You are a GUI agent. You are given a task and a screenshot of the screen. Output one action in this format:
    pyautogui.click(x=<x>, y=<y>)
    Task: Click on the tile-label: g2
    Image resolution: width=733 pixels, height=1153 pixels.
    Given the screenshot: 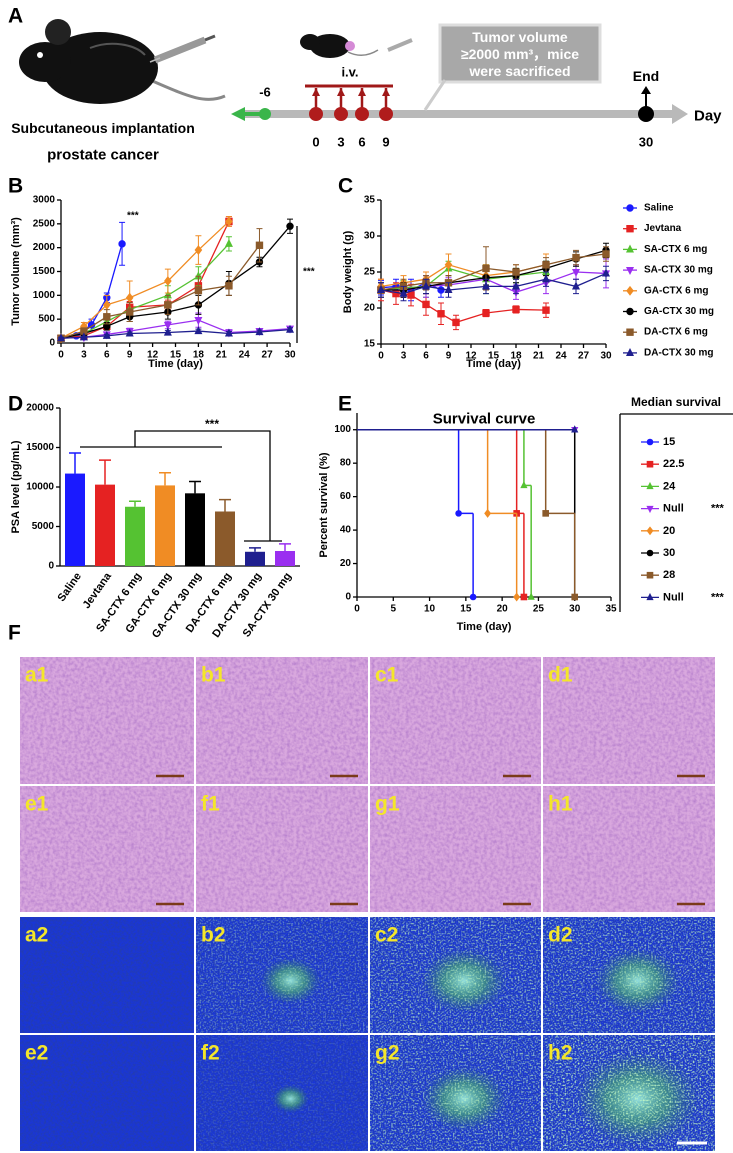 What is the action you would take?
    pyautogui.click(x=387, y=1053)
    